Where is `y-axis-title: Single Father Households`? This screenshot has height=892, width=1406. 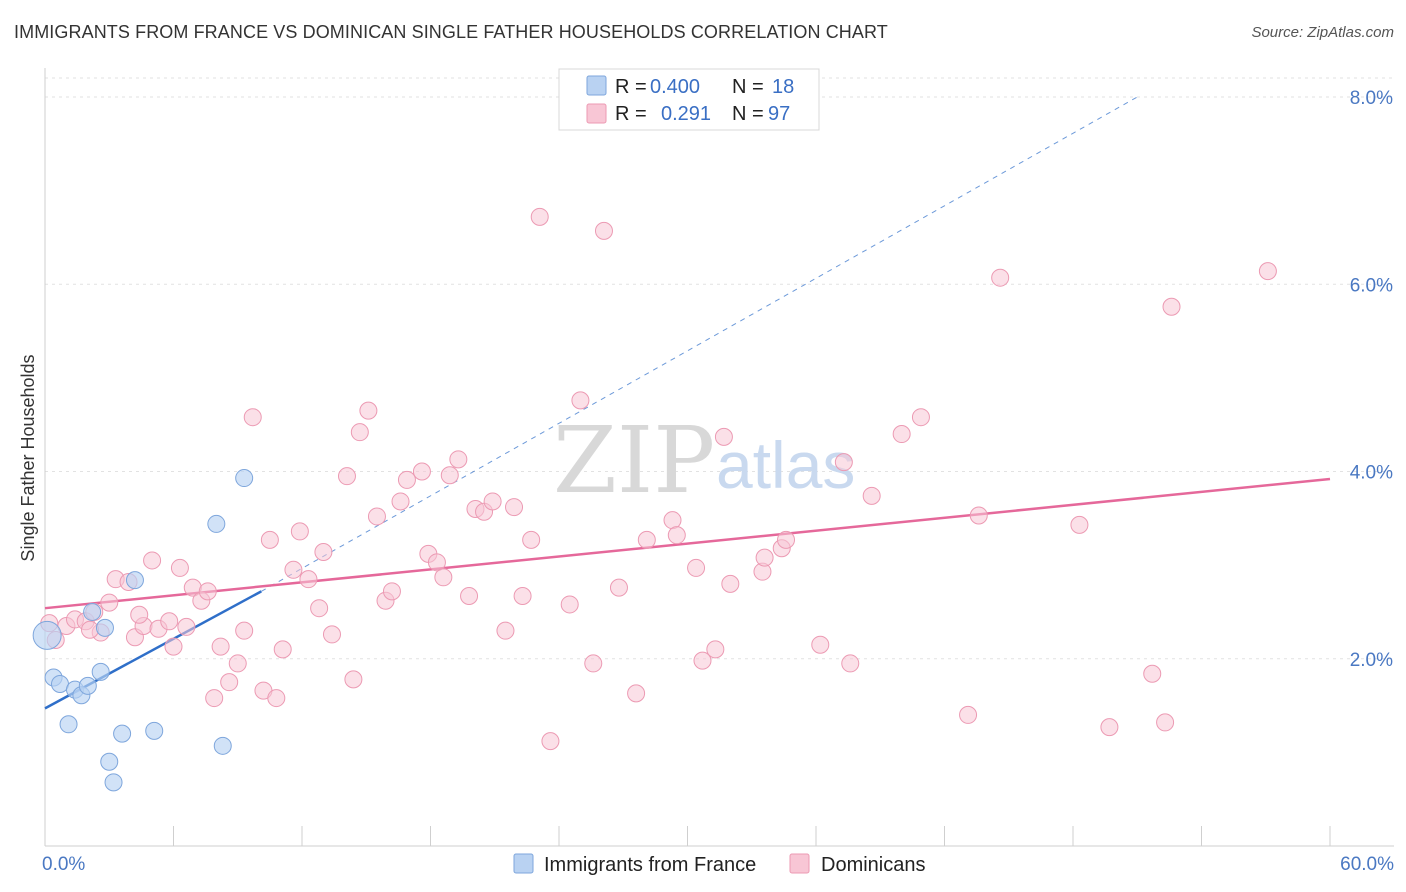
y-axis-title: Single Father Households is located at coordinates (28, 457).